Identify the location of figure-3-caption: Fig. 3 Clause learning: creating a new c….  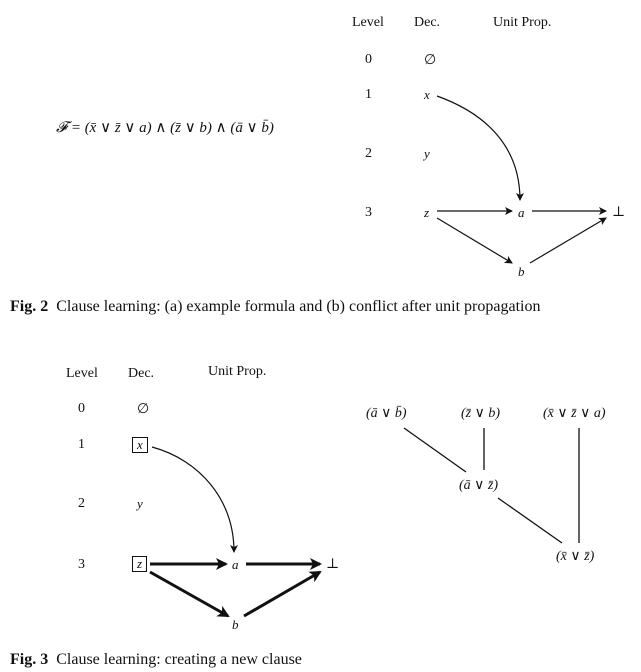
(156, 660).